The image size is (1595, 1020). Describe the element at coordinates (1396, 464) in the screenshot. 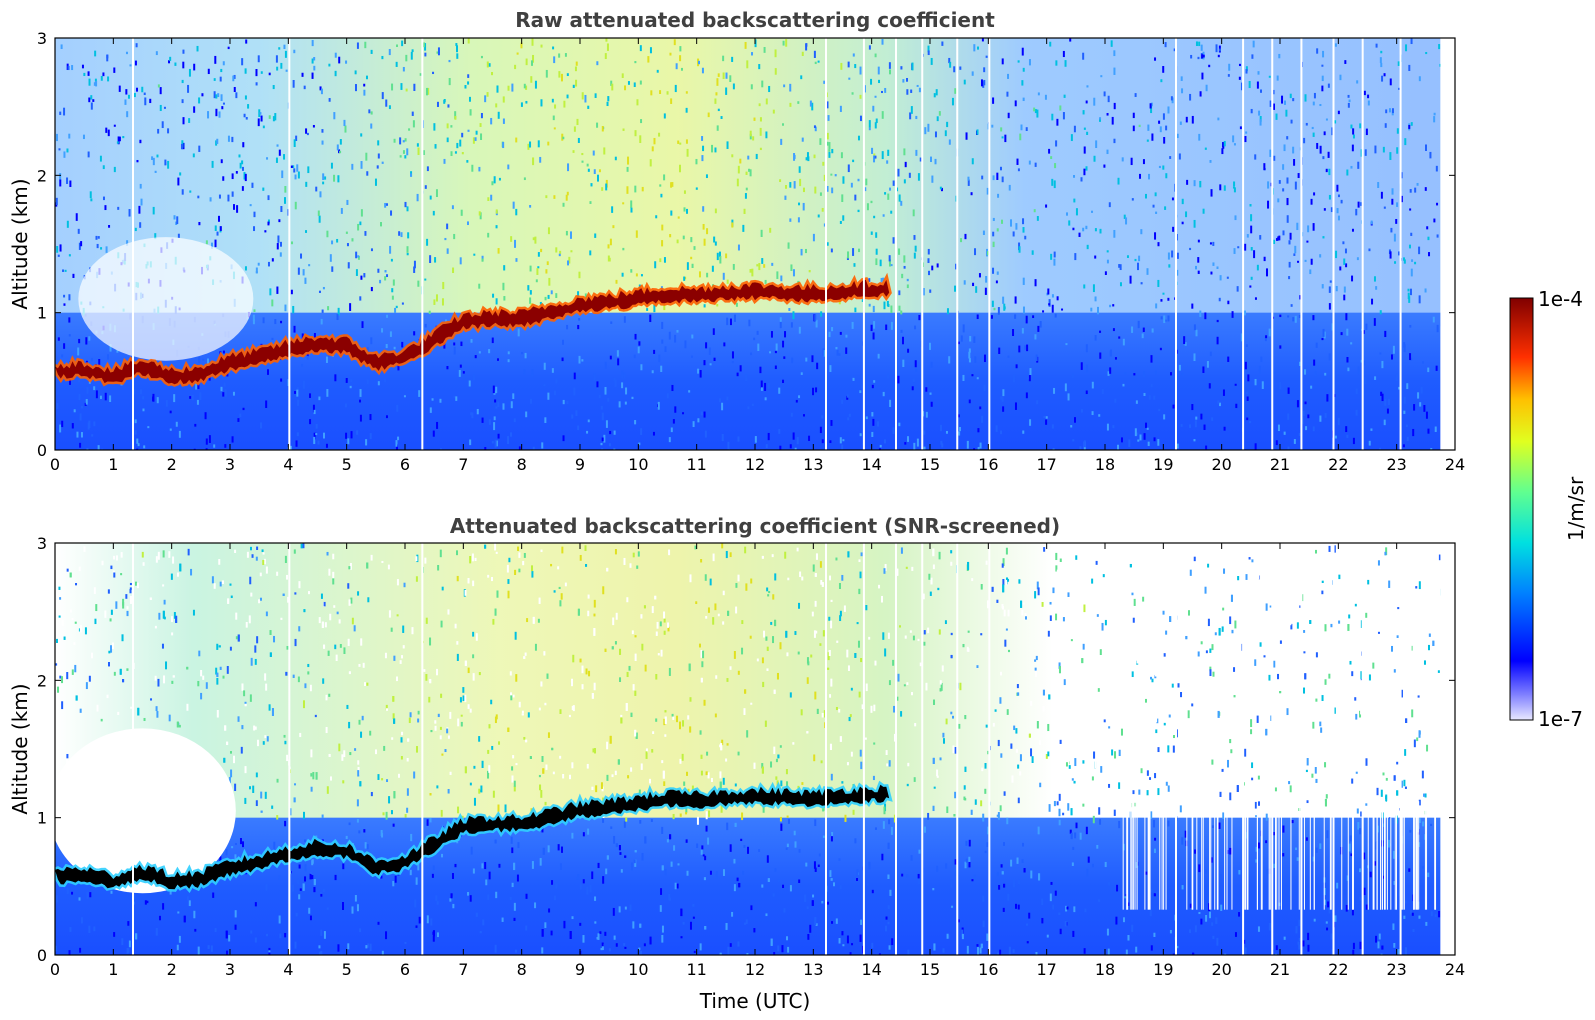

I see `x-tick-label: 23` at that location.